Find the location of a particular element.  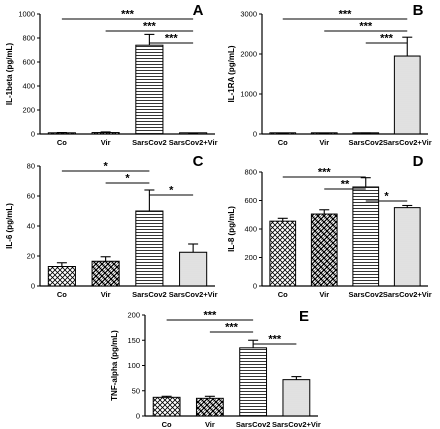

y-tick-label: 20 is located at coordinates (31, 256).